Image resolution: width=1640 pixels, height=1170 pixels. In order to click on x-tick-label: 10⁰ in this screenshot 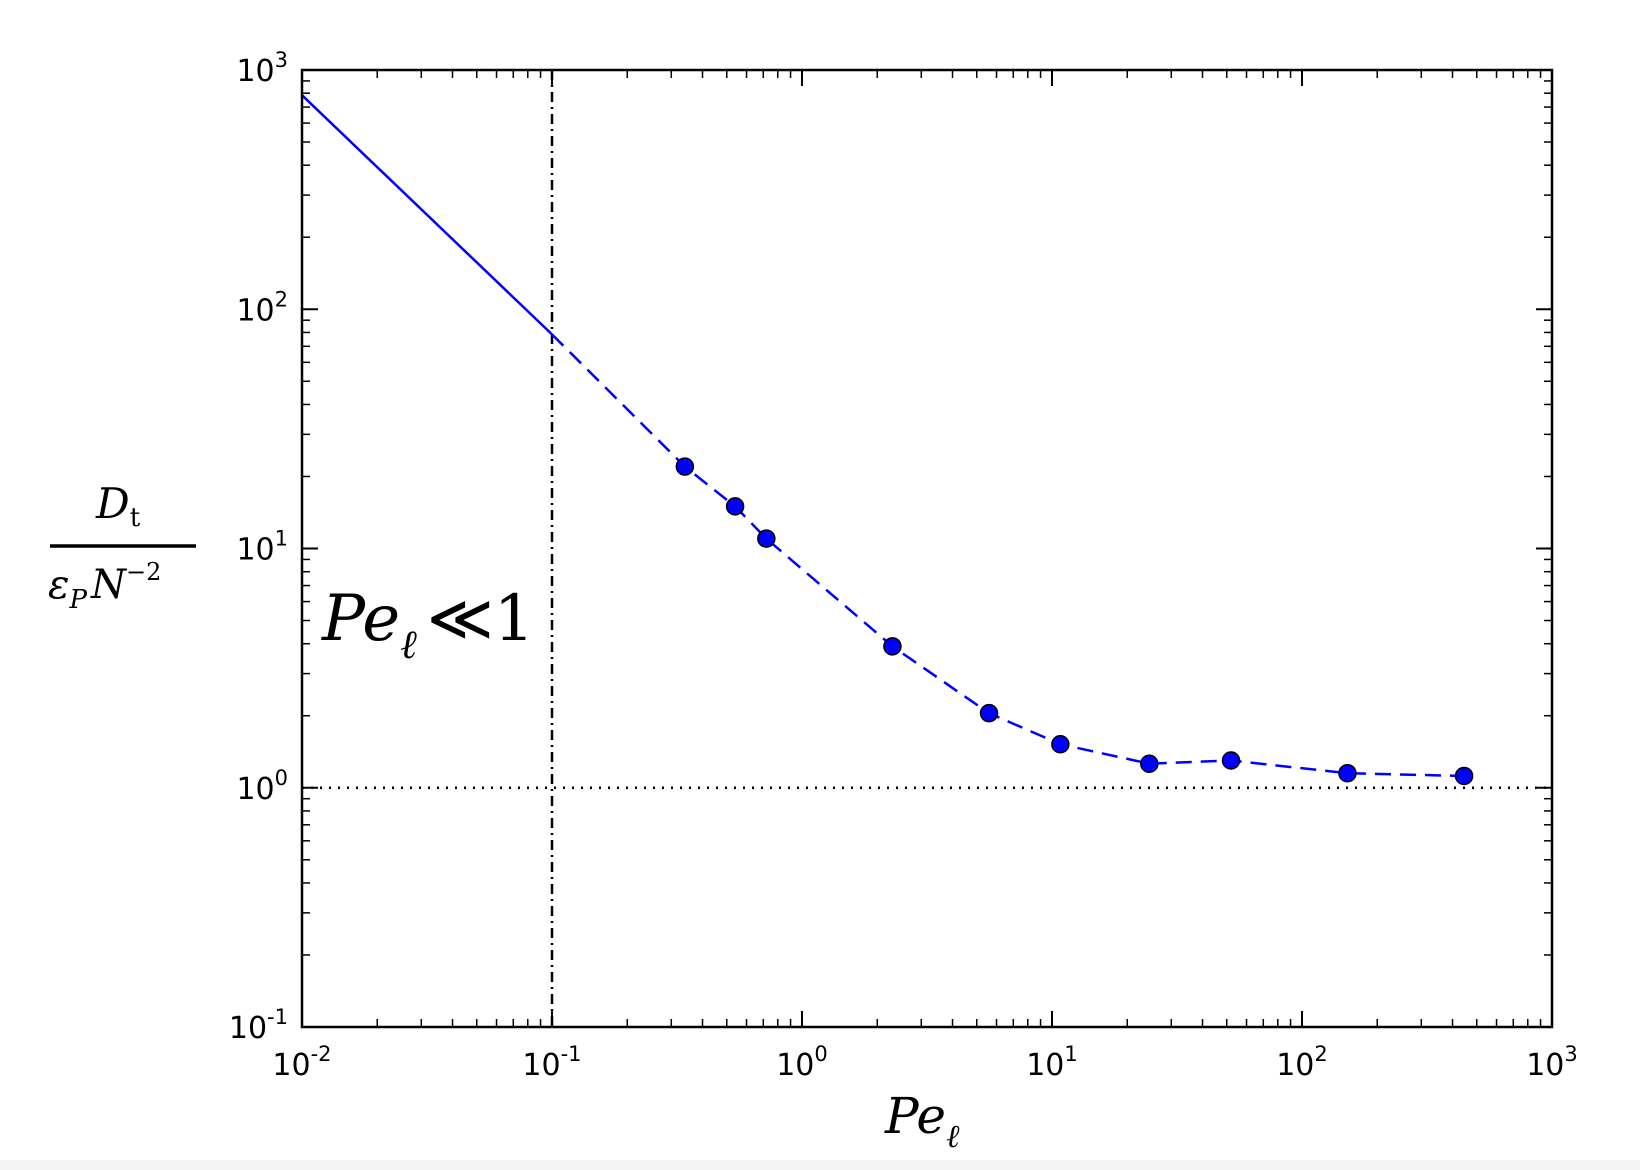, I will do `click(802, 1062)`.